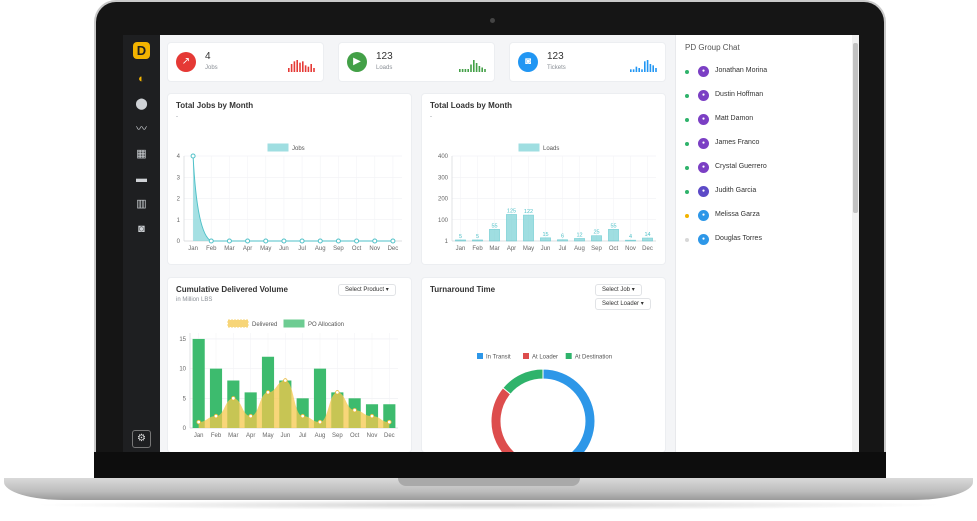 The width and height of the screenshot is (977, 521). What do you see at coordinates (528, 212) in the screenshot?
I see `data-label: 122` at bounding box center [528, 212].